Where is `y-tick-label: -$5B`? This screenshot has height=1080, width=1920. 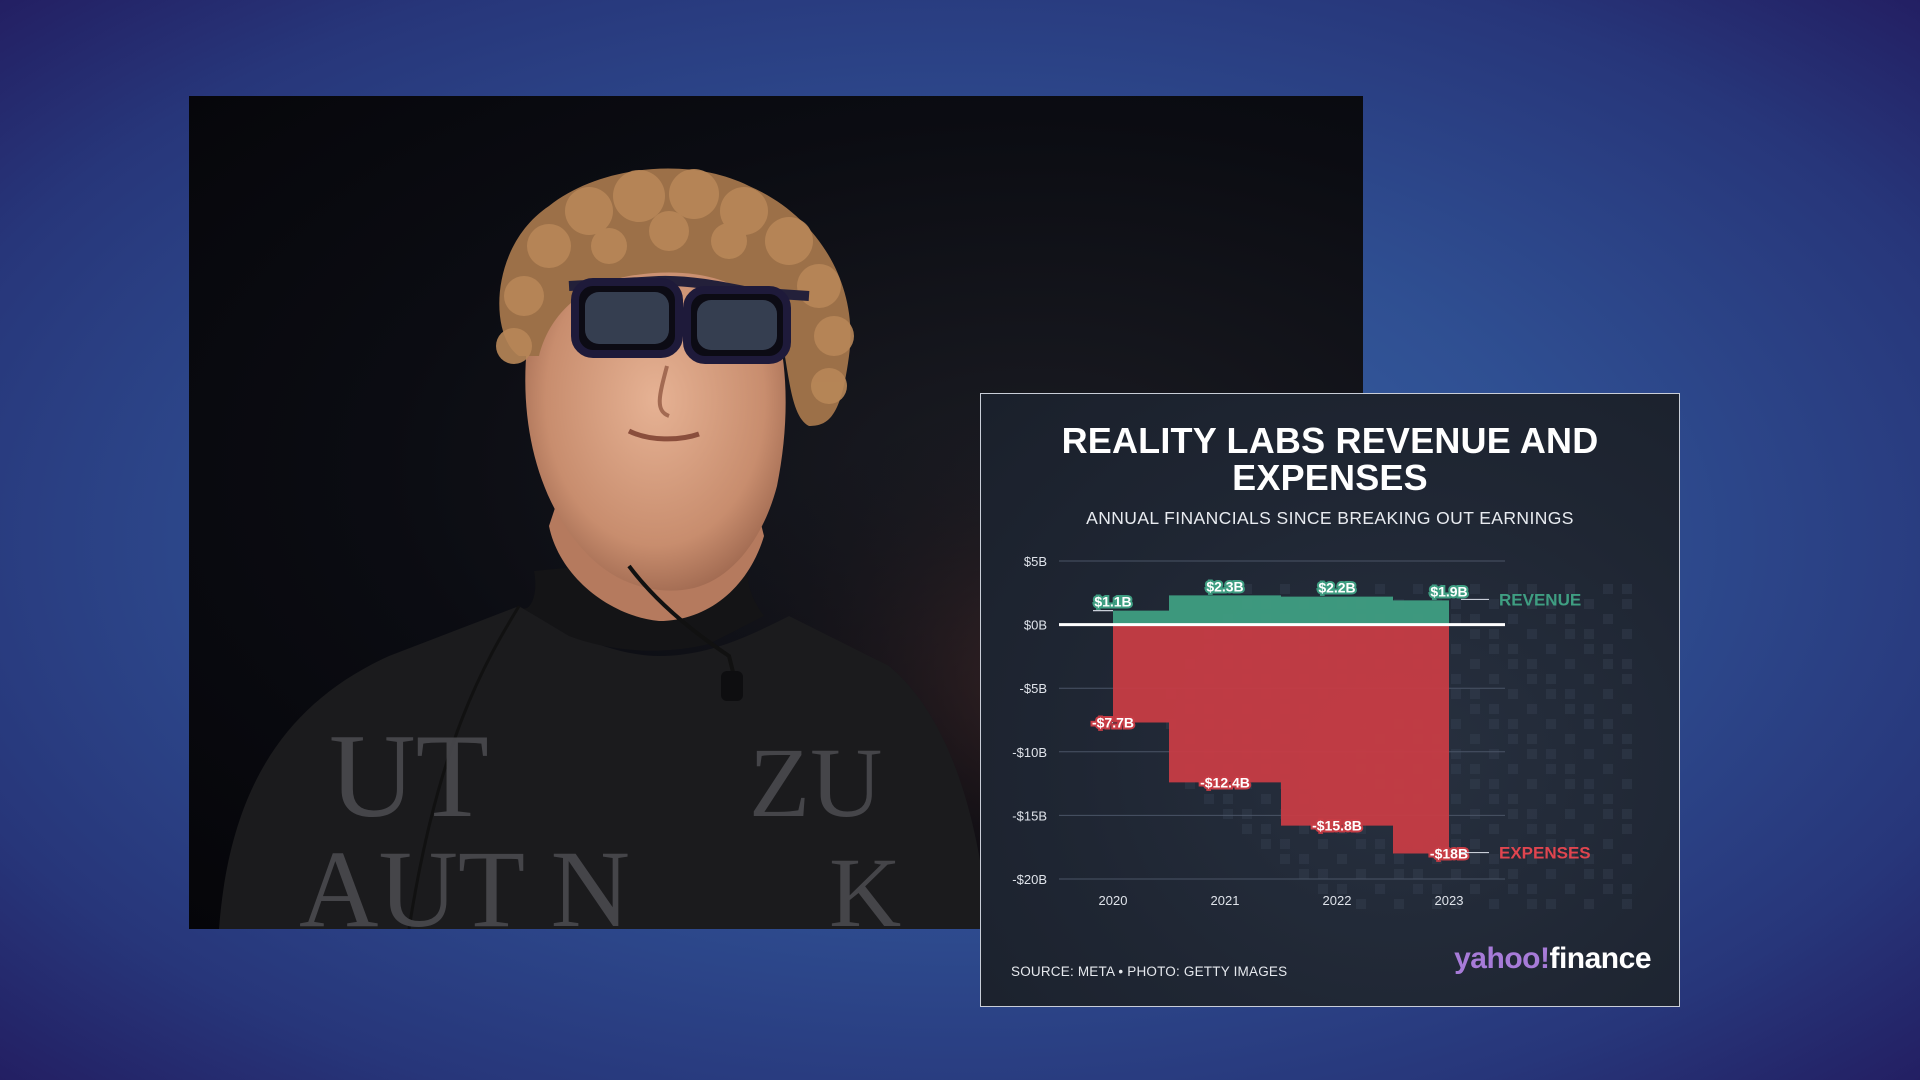
y-tick-label: -$5B is located at coordinates (1033, 688).